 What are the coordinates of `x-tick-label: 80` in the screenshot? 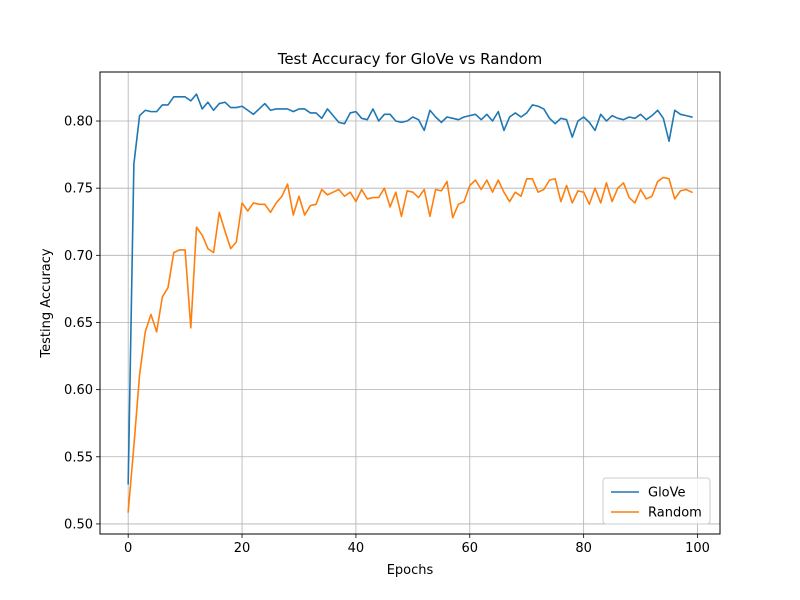 It's located at (583, 548).